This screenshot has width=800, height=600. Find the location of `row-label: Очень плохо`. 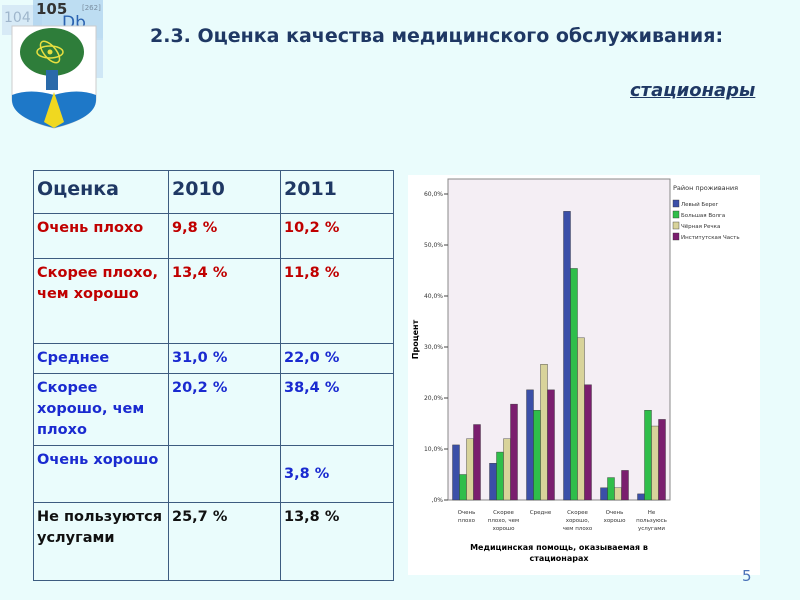

row-label: Очень плохо is located at coordinates (101, 236).